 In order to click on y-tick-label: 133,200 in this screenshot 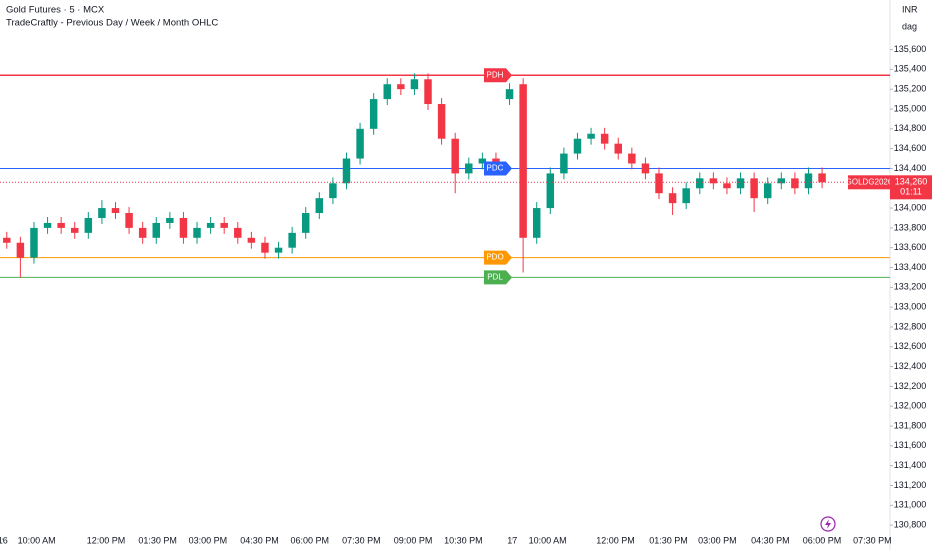, I will do `click(910, 287)`.